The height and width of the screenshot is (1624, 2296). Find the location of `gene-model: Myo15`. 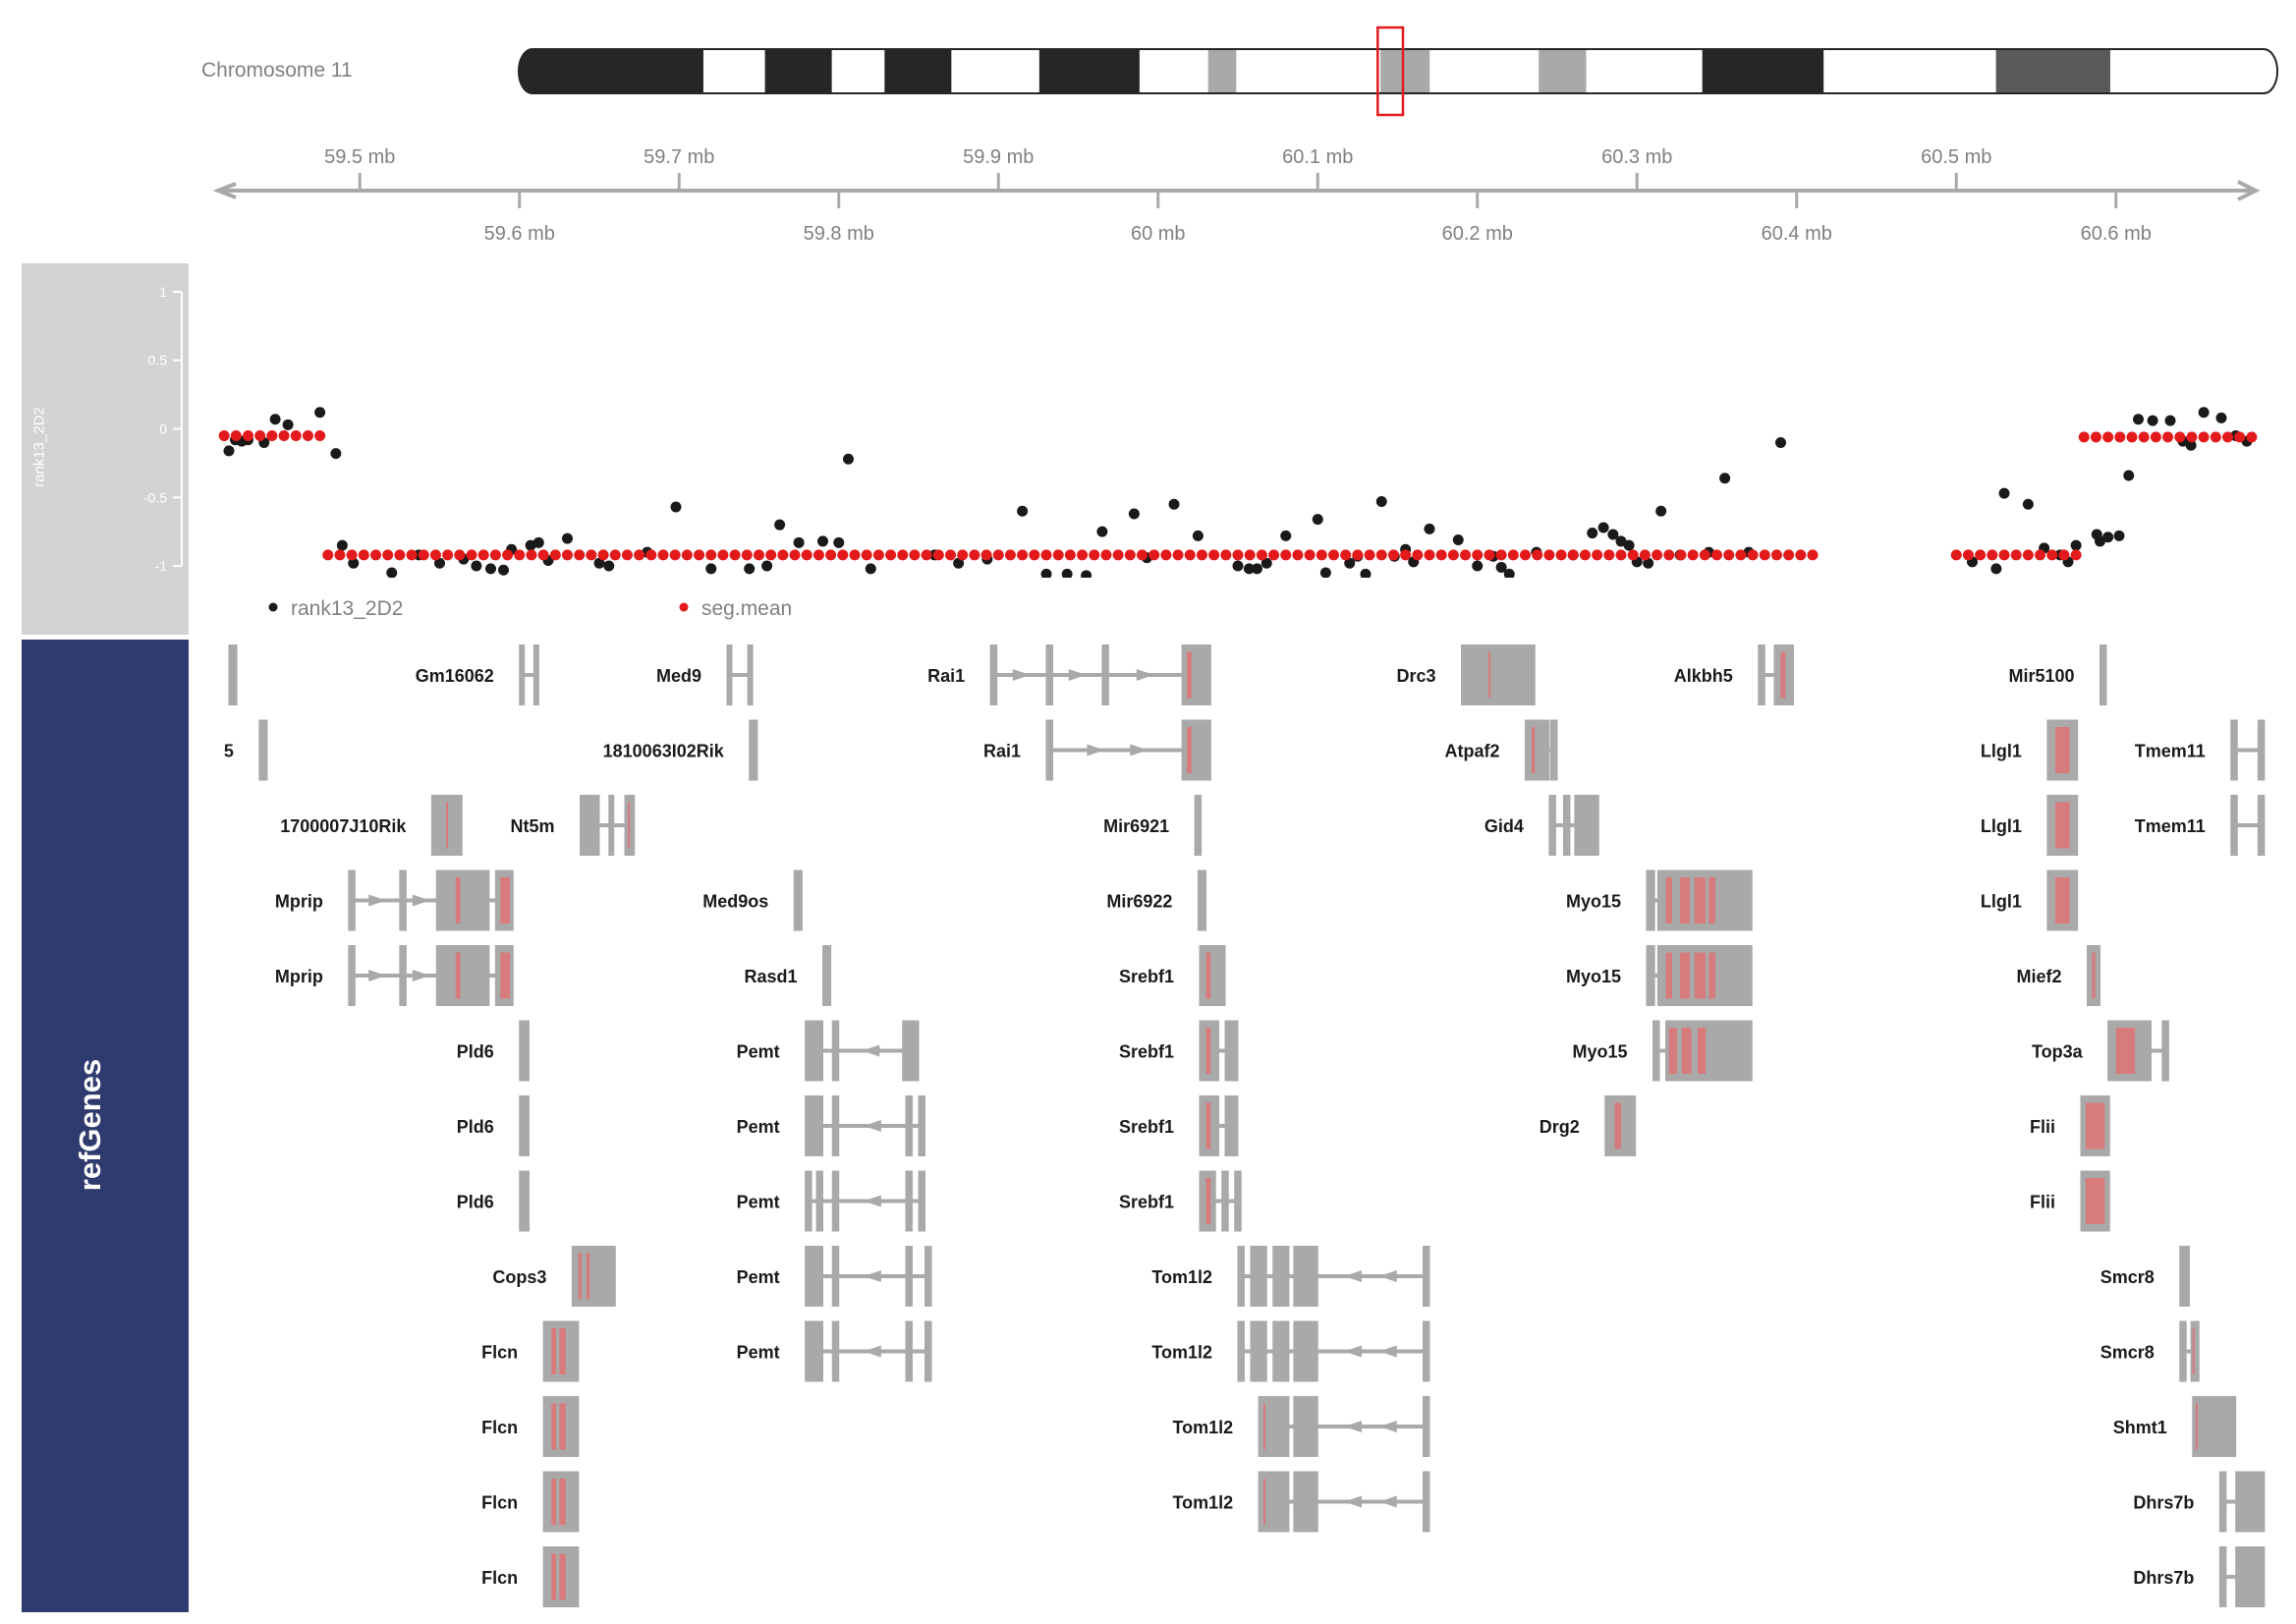

gene-model: Myo15 is located at coordinates (1659, 975).